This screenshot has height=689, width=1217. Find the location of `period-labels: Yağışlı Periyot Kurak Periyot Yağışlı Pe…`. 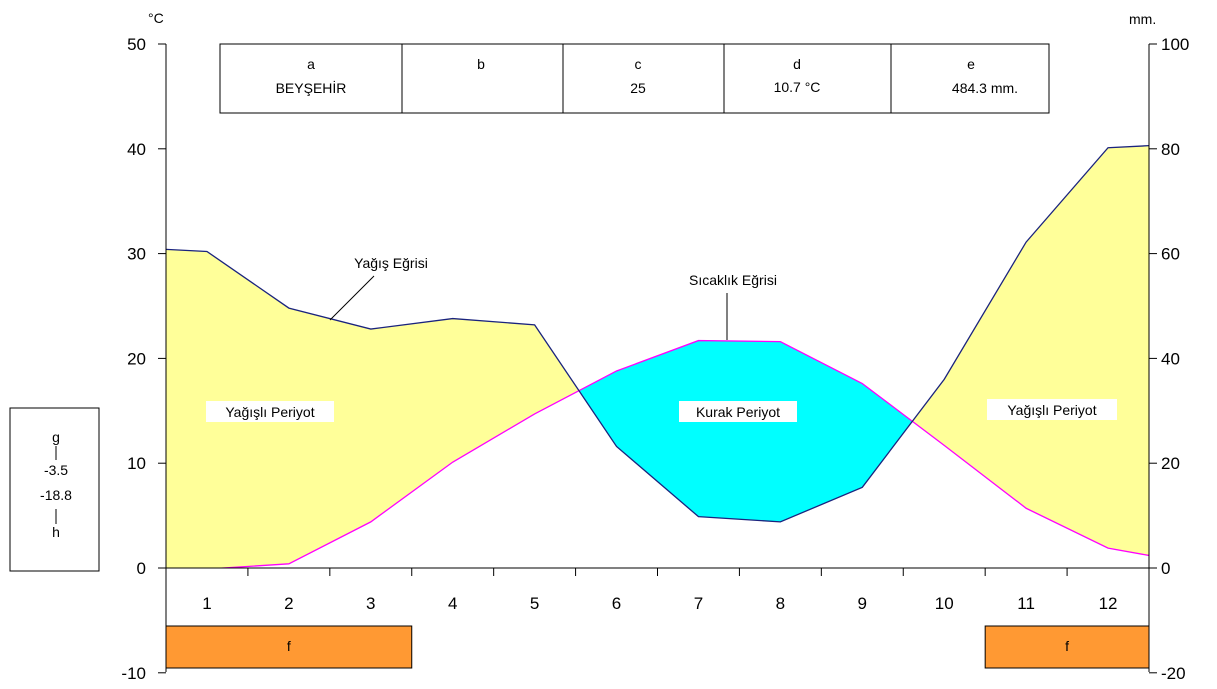

period-labels: Yağışlı Periyot Kurak Periyot Yağışlı Pe… is located at coordinates (661, 410).